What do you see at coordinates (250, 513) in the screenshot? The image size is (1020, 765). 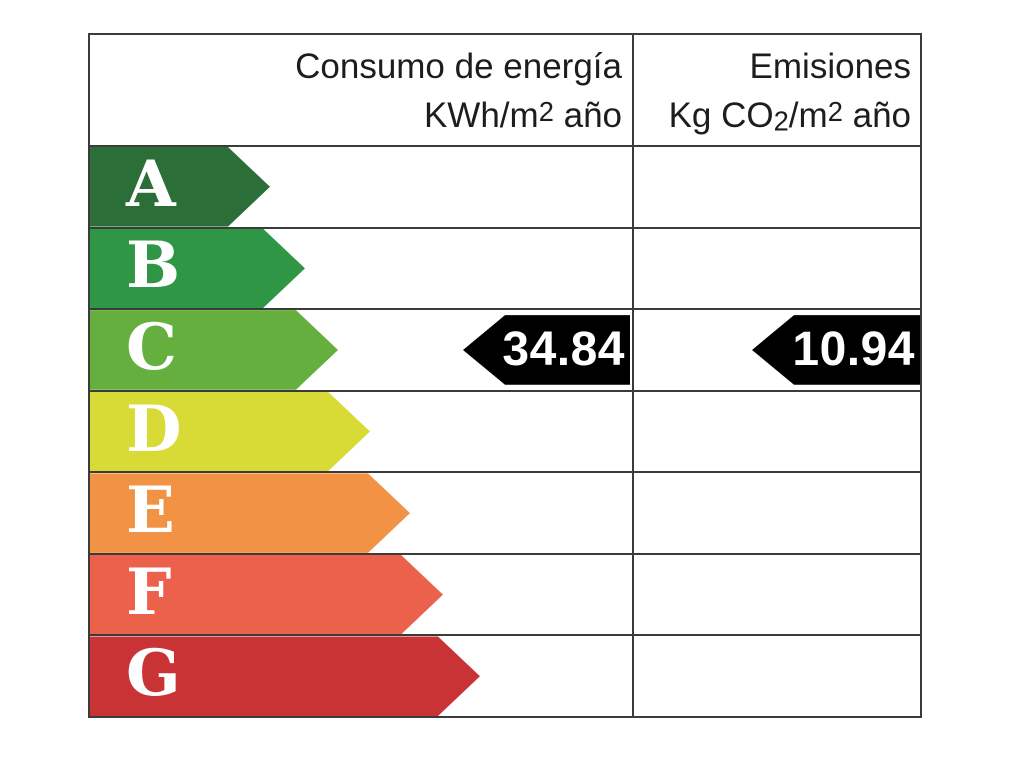 I see `rating-bar-e: E` at bounding box center [250, 513].